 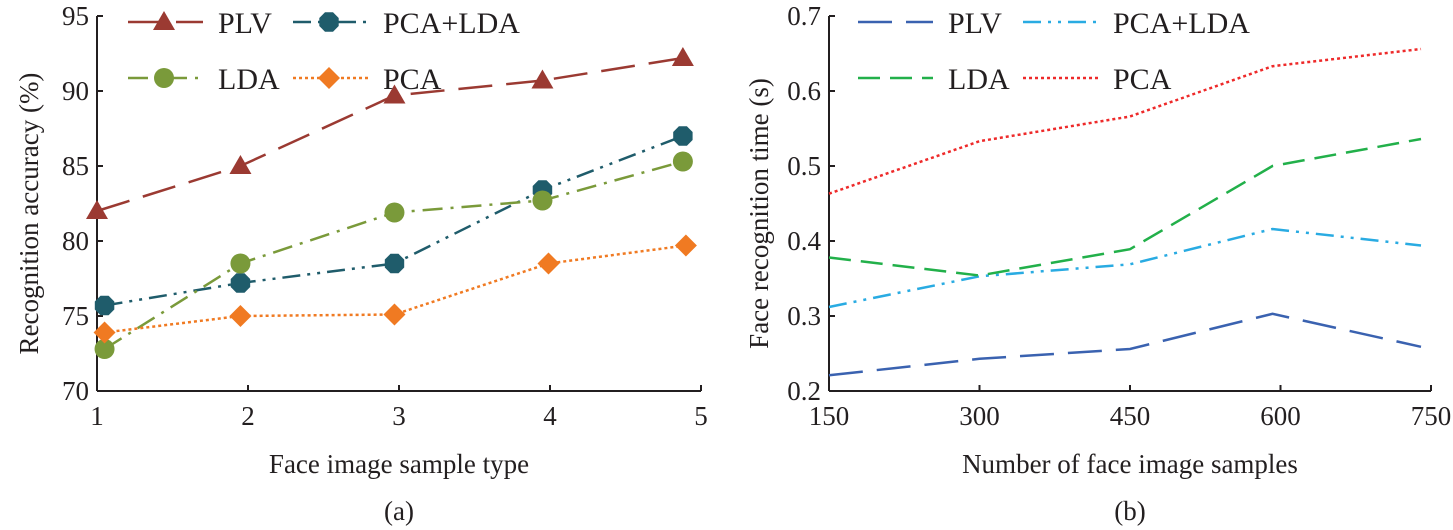 What do you see at coordinates (804, 16) in the screenshot?
I see `y-tick-label: 0.7` at bounding box center [804, 16].